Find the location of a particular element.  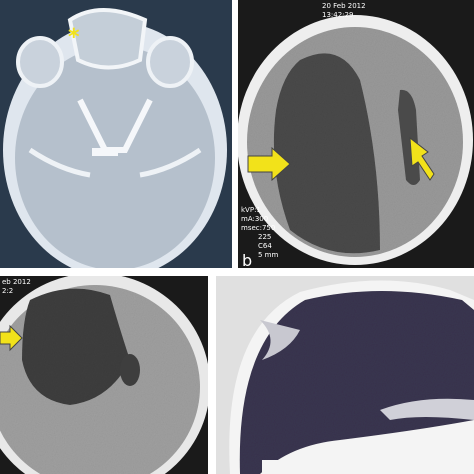

date: 20 Feb 2012 is located at coordinates (344, 6).